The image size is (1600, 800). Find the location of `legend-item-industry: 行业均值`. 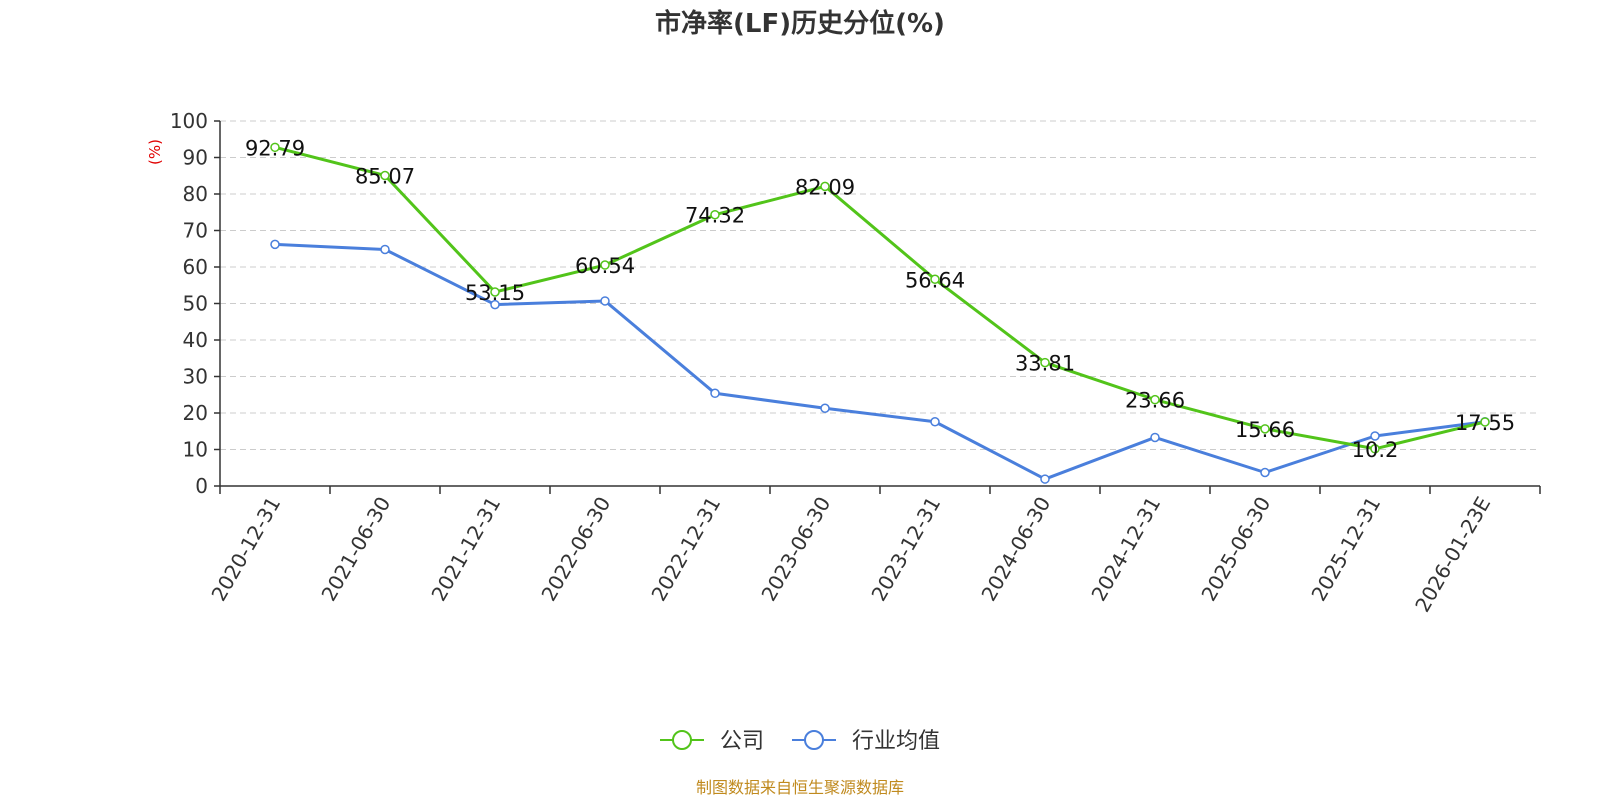

legend-item-industry: 行业均值 is located at coordinates (866, 741).